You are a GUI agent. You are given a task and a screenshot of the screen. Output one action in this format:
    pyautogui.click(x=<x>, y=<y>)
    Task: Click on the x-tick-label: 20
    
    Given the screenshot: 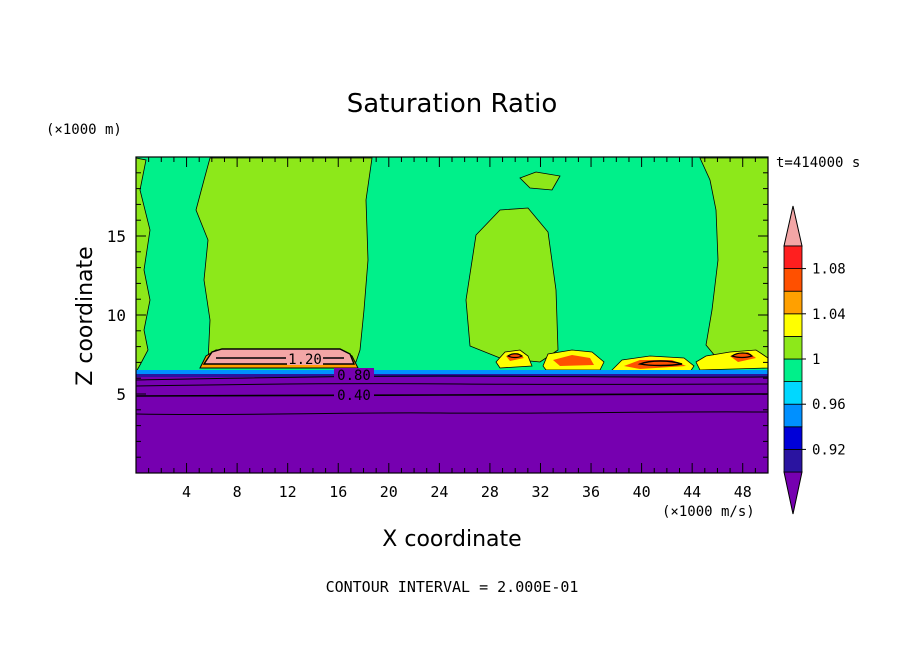 What is the action you would take?
    pyautogui.click(x=389, y=492)
    